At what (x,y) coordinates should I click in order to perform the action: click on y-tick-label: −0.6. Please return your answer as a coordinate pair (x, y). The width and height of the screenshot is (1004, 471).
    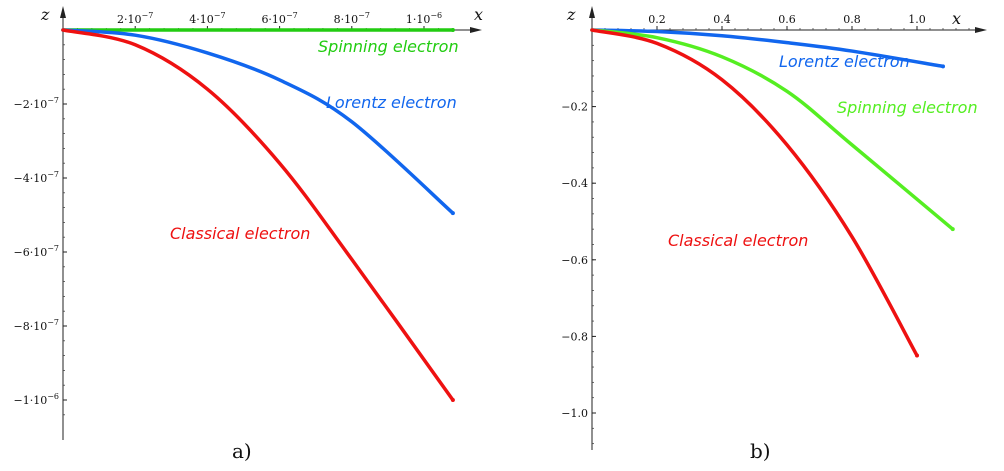
    Looking at the image, I should click on (574, 260).